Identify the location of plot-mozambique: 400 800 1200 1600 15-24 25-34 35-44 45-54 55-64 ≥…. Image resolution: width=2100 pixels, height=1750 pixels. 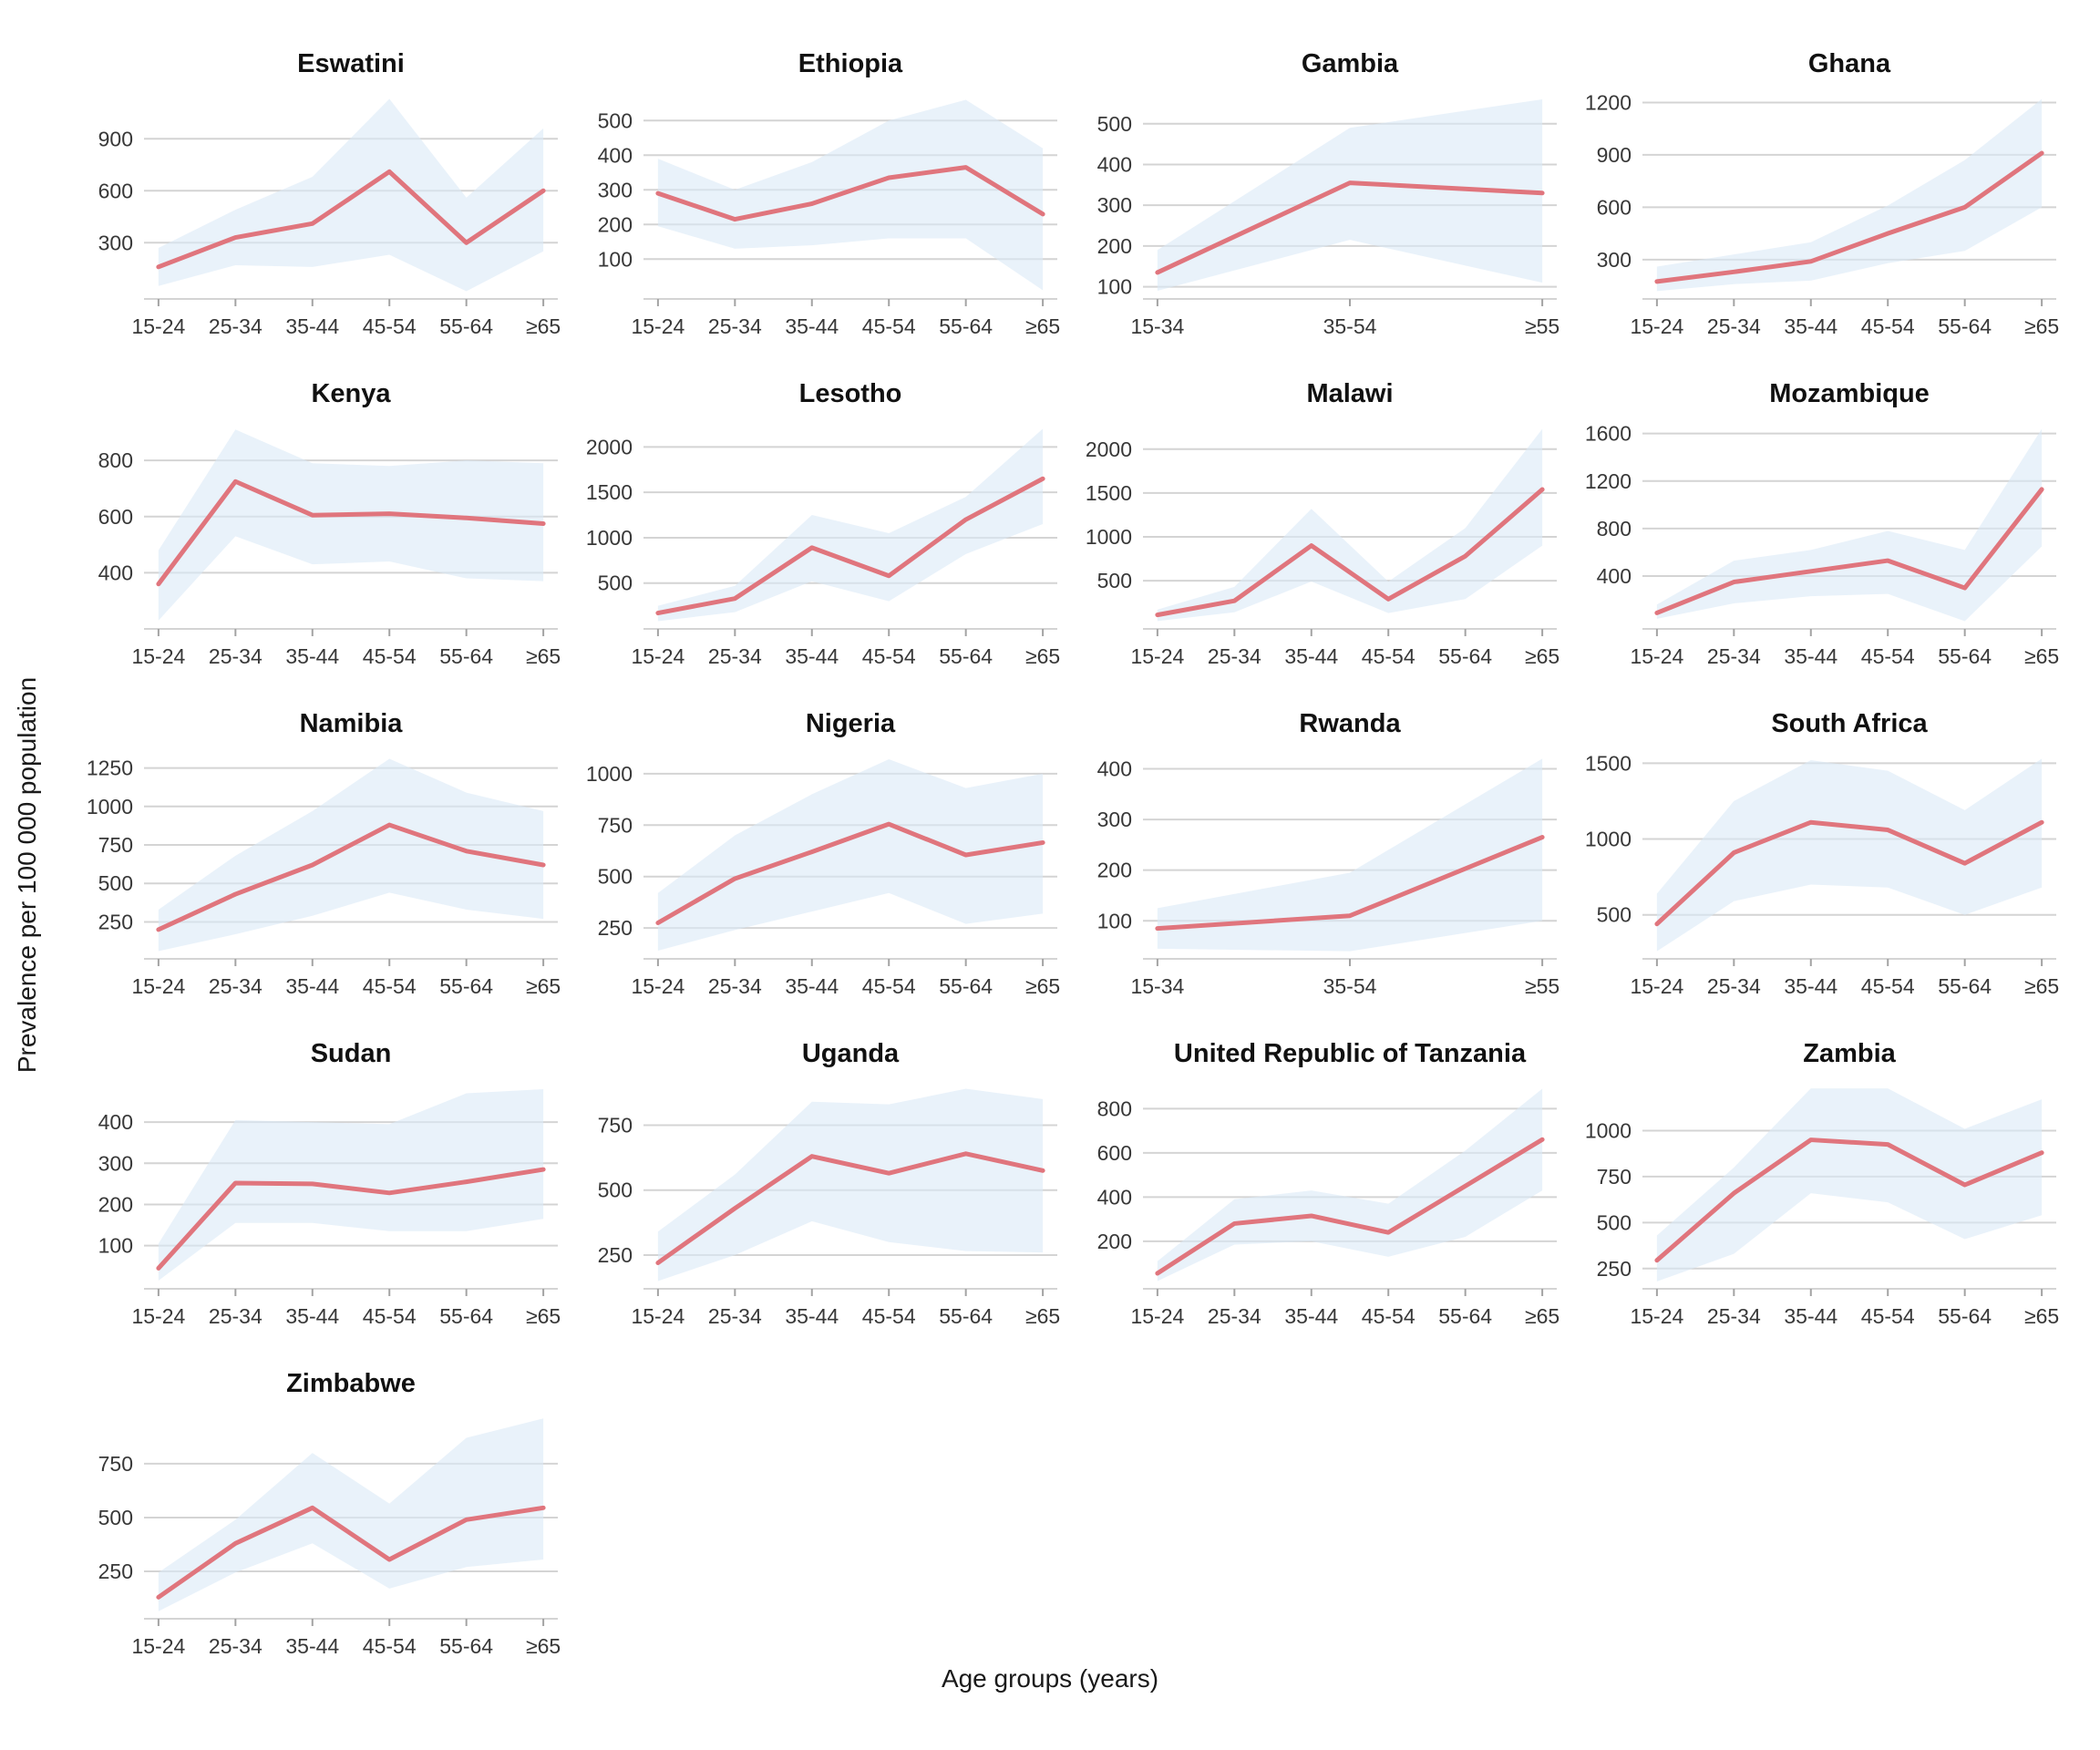
(1822, 545).